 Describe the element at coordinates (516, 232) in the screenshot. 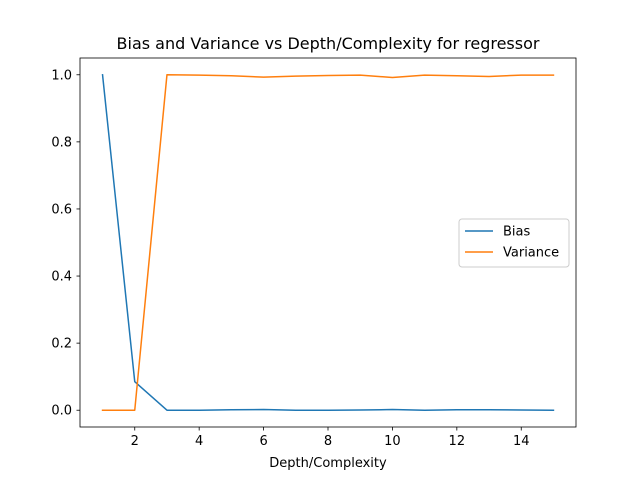

I see `legend-label-bias: Bias` at that location.